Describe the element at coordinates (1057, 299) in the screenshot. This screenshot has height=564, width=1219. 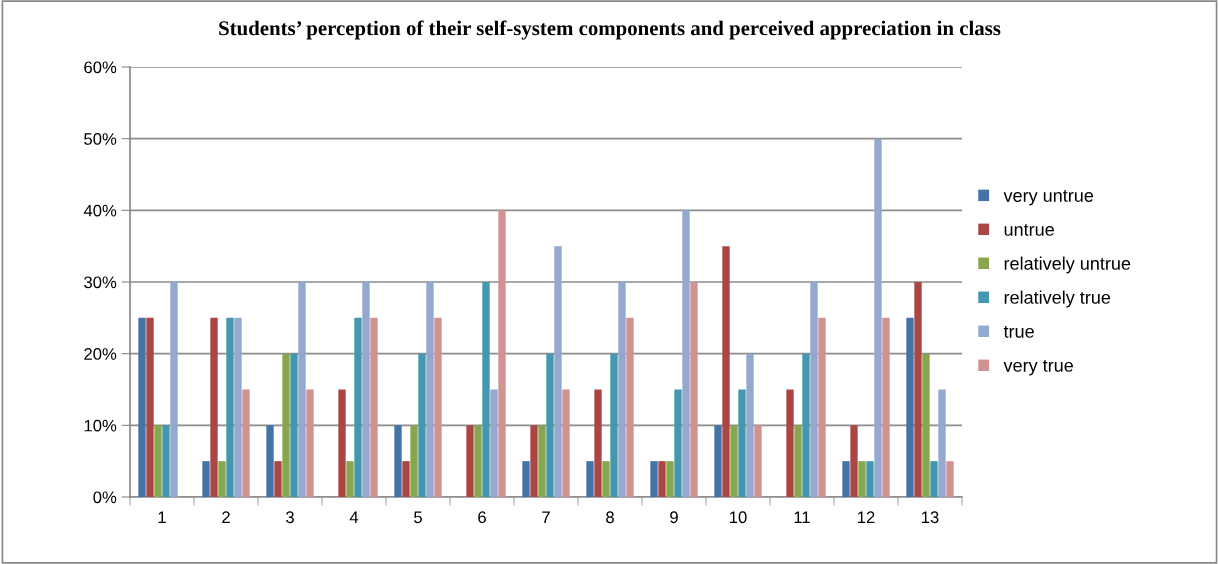
I see `legend-label: relatively true` at that location.